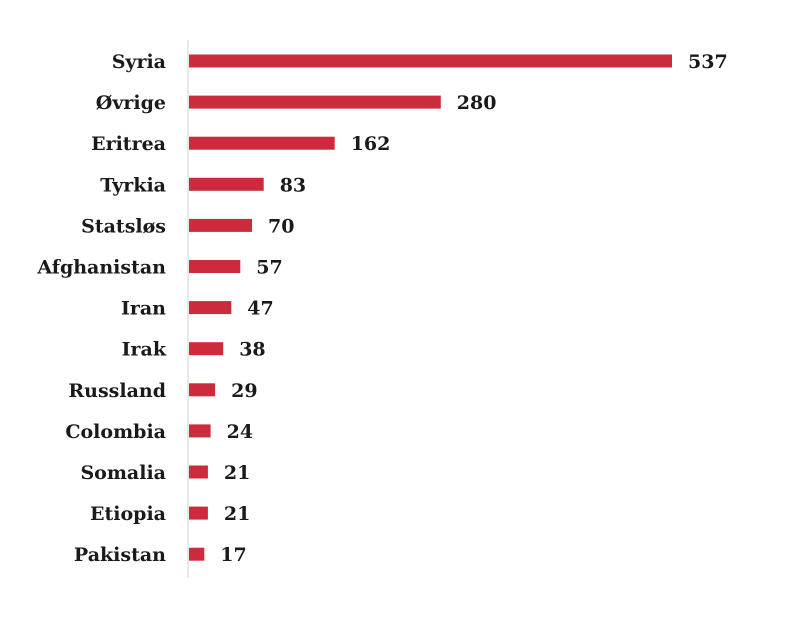  I want to click on value-label-7: 38, so click(252, 350).